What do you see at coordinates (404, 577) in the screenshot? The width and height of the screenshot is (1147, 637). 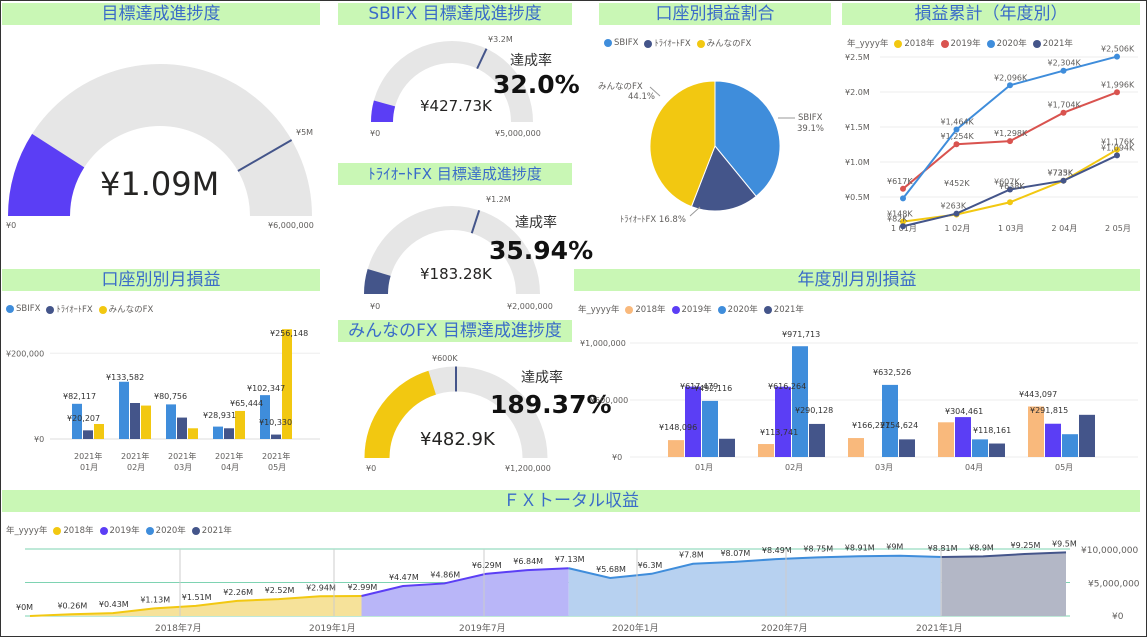 I see `tot-point-label: ¥4.47M` at bounding box center [404, 577].